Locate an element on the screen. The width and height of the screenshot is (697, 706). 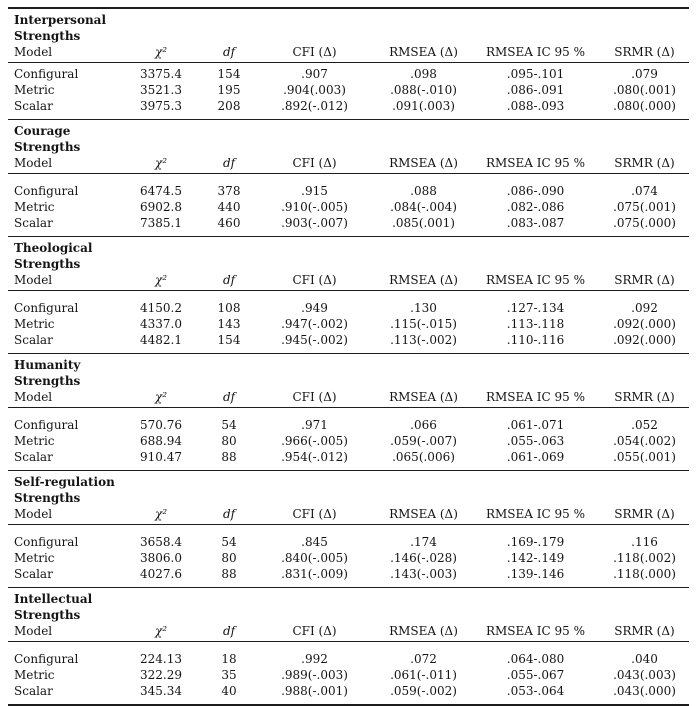
cell-srmr: .116 is located at coordinates (644, 542).